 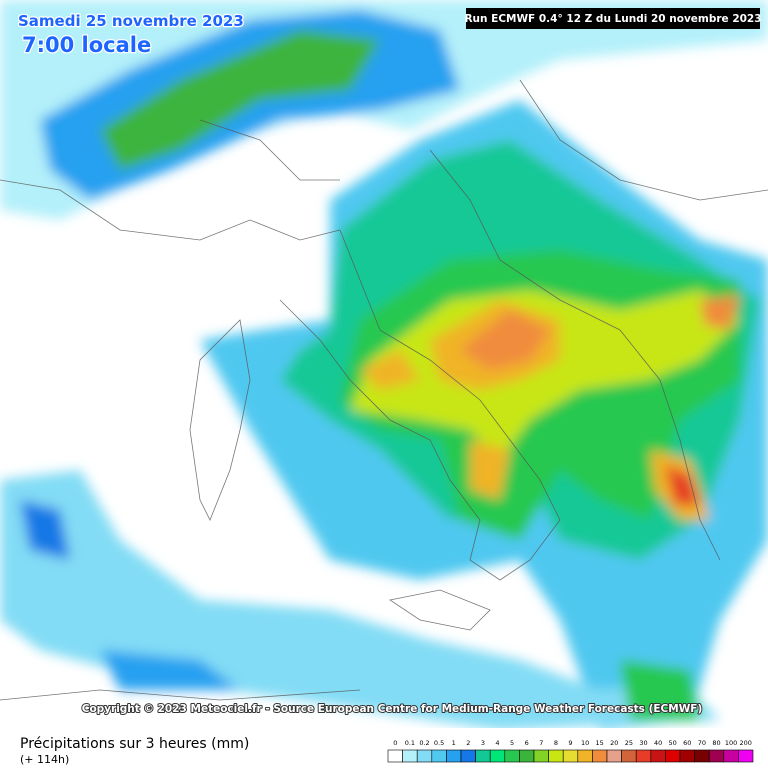 What do you see at coordinates (643, 743) in the screenshot?
I see `scale-label: 30` at bounding box center [643, 743].